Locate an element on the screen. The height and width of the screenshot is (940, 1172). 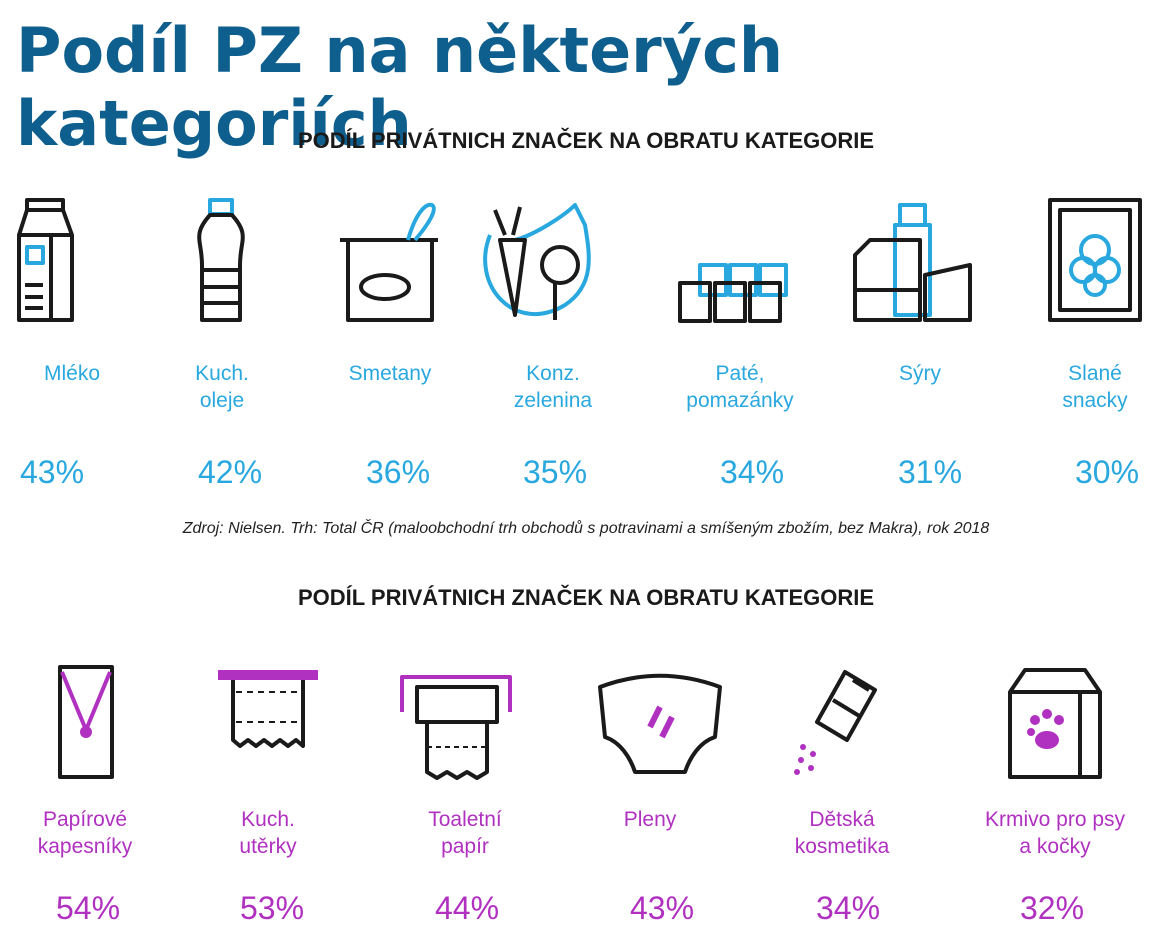
pate-jars-icon is located at coordinates (733, 293).